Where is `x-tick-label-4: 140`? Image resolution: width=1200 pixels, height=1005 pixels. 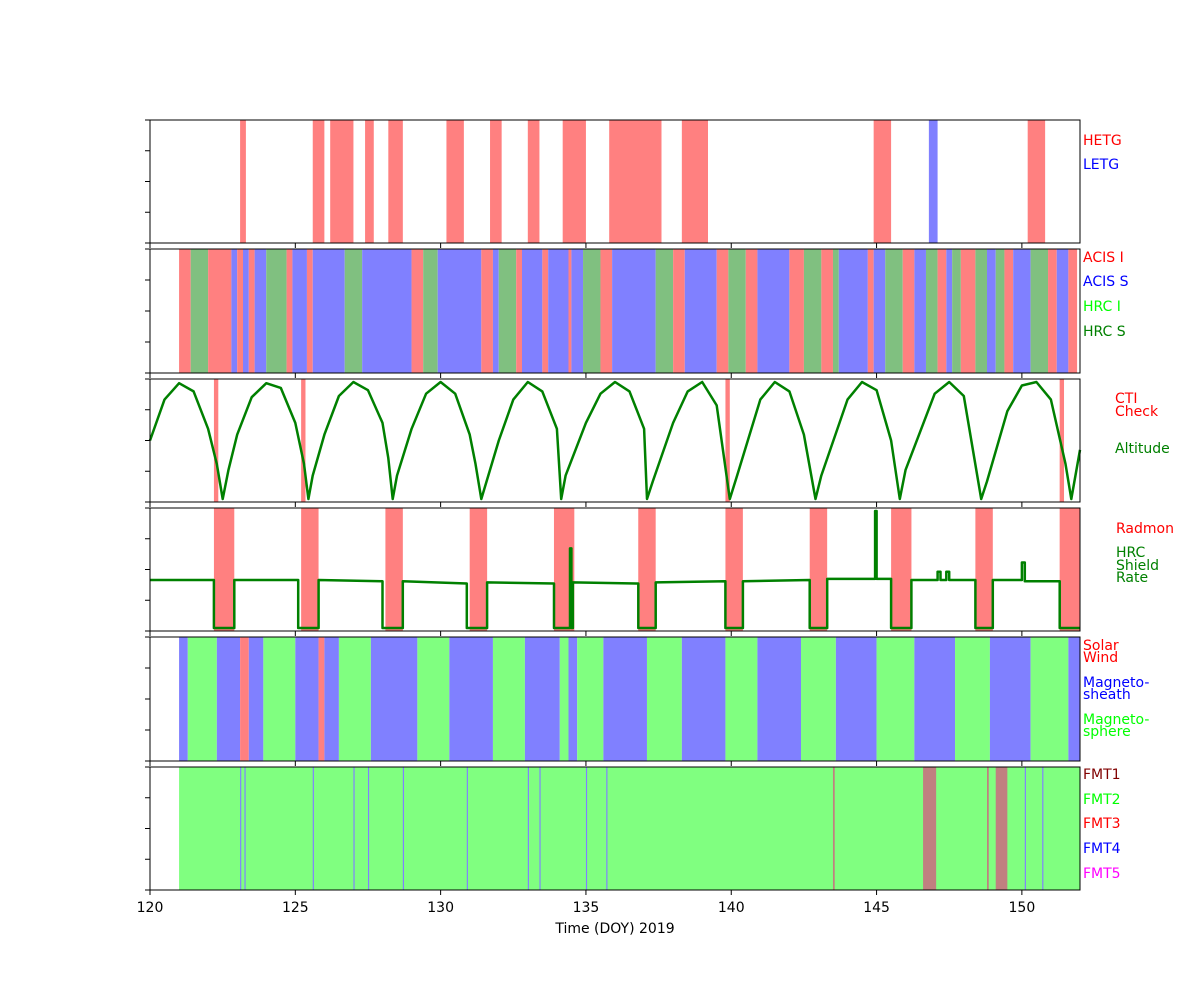 x-tick-label-4: 140 is located at coordinates (731, 908).